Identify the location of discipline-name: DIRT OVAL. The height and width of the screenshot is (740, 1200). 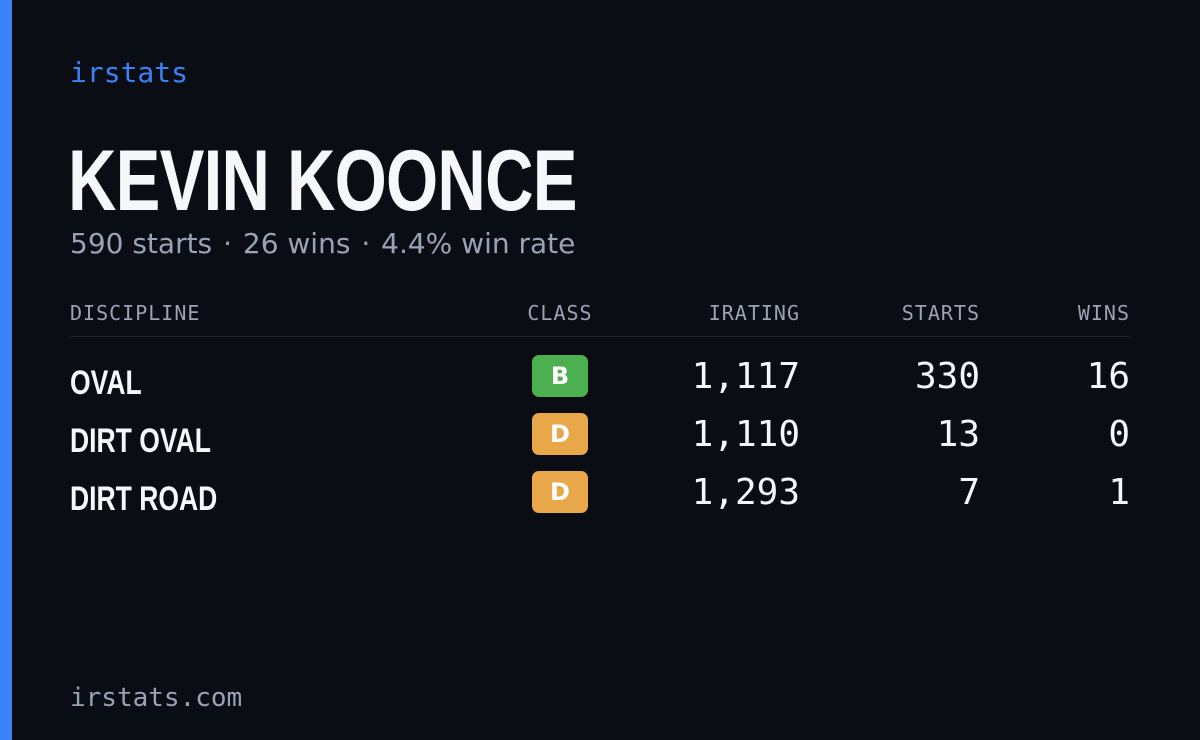
(140, 441).